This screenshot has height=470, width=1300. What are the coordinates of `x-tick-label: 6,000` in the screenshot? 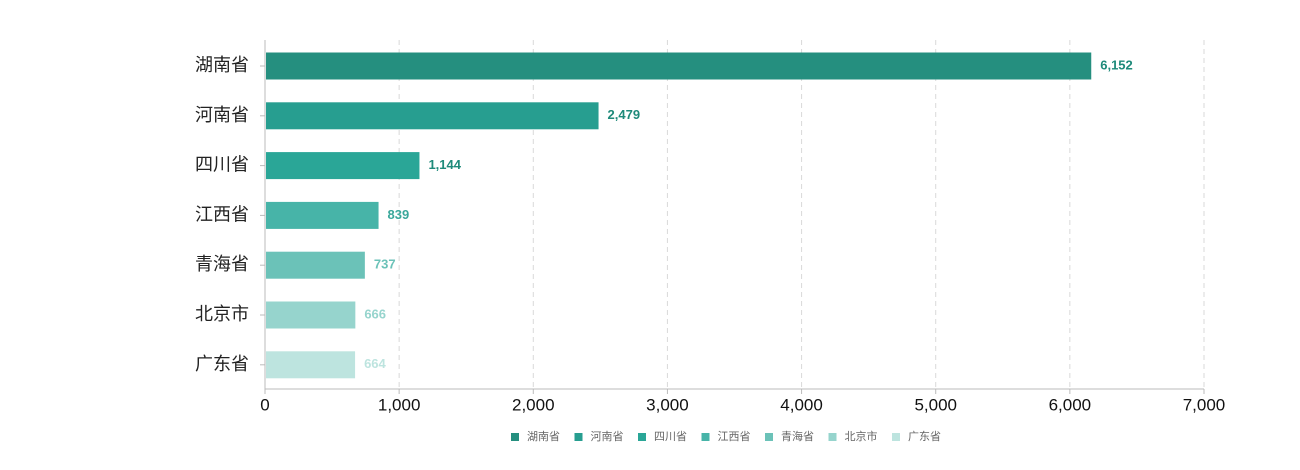 It's located at (1070, 404).